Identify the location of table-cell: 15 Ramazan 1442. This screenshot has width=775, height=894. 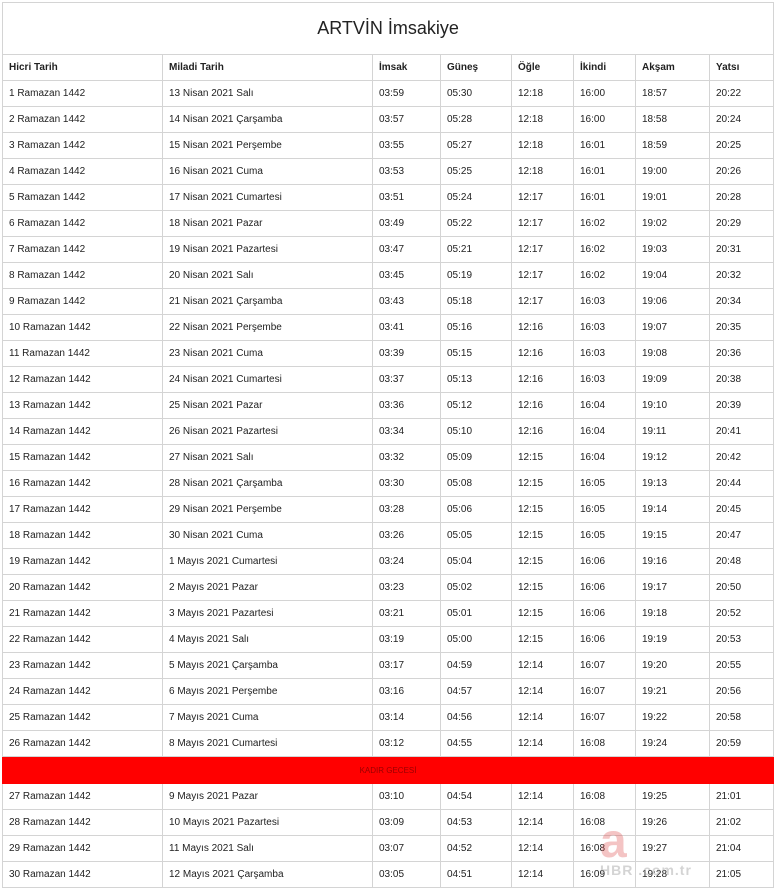
(82, 457).